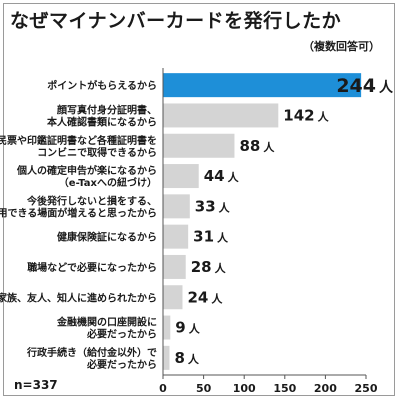  What do you see at coordinates (163, 388) in the screenshot?
I see `x-tick-label-0: 0` at bounding box center [163, 388].